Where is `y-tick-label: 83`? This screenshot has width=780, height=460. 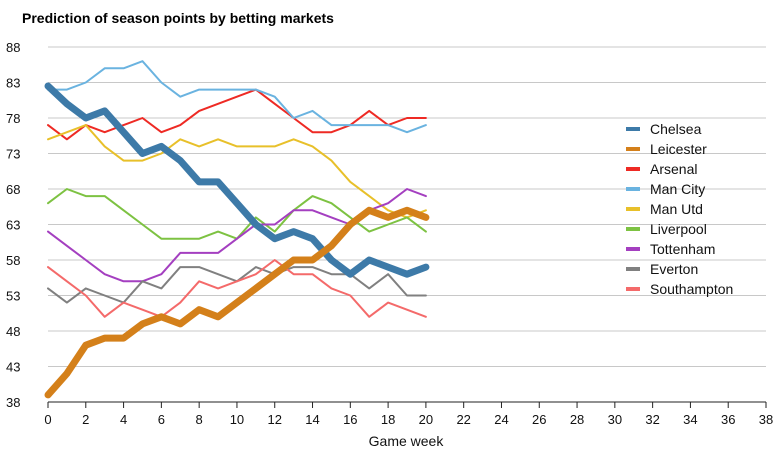 y-tick-label: 83 is located at coordinates (13, 83).